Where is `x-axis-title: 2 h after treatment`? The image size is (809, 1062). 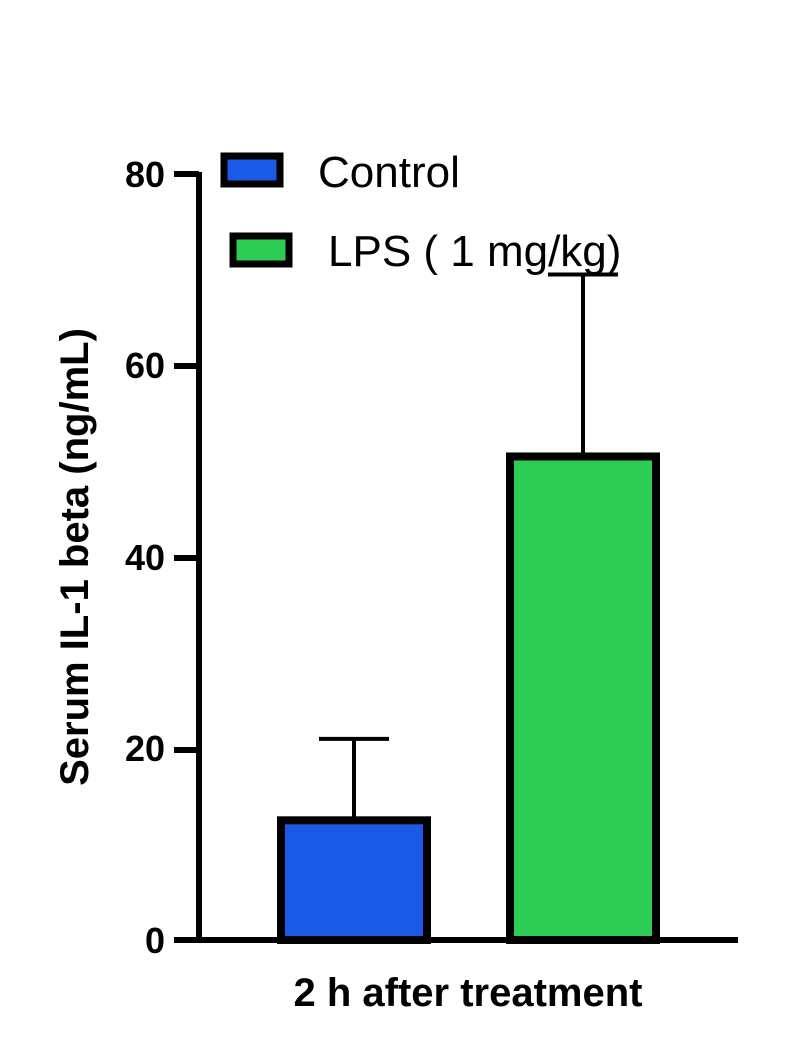
x-axis-title: 2 h after treatment is located at coordinates (468, 993).